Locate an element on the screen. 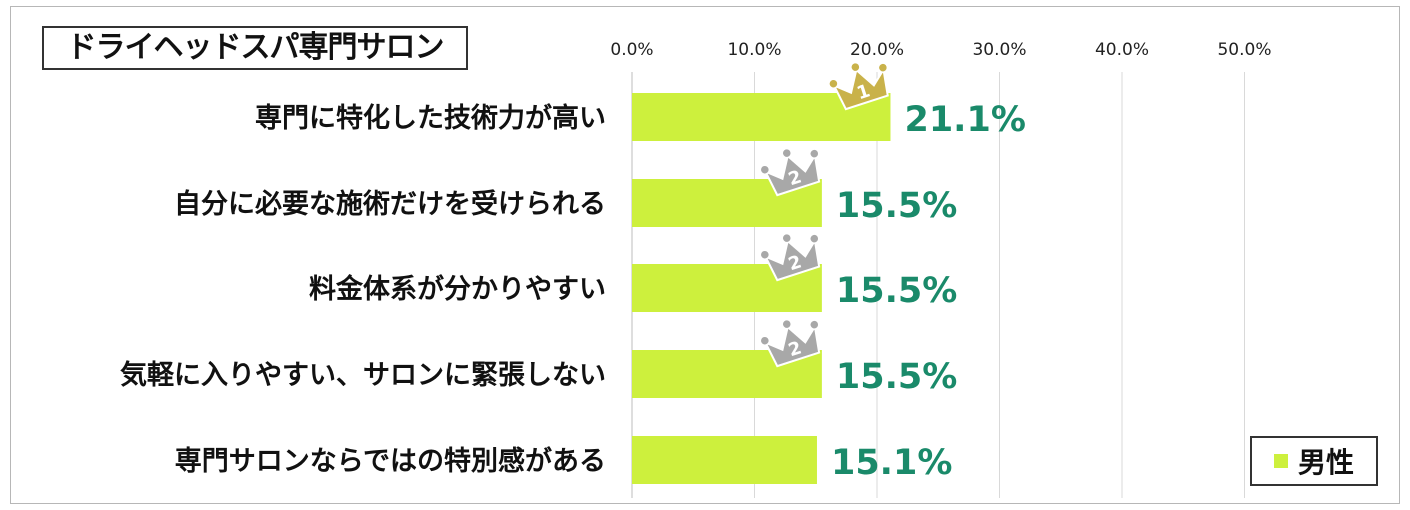 Image resolution: width=1410 pixels, height=510 pixels. x-tick-label: 20.0% is located at coordinates (877, 50).